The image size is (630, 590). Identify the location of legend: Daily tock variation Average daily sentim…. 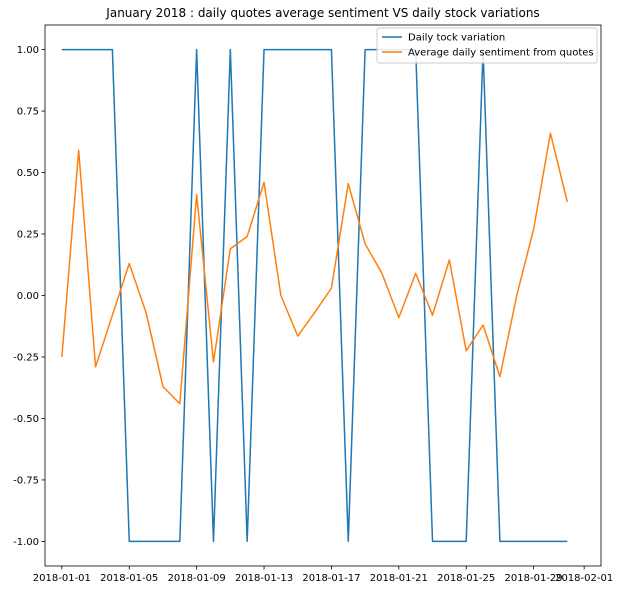
(487, 45).